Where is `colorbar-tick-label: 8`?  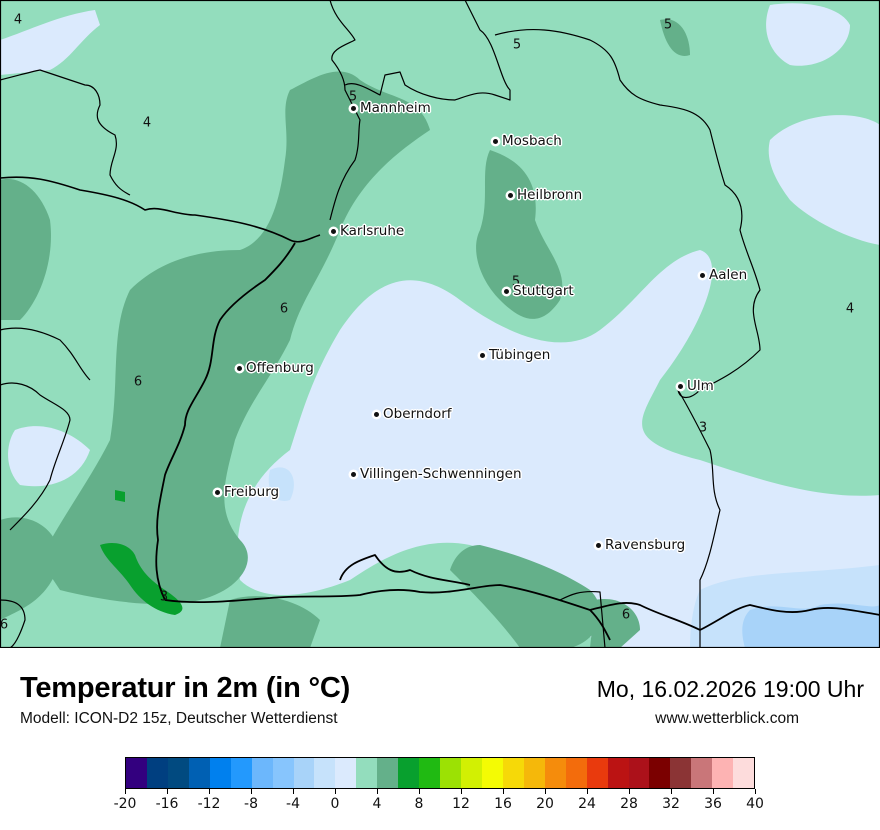 colorbar-tick-label: 8 is located at coordinates (419, 804).